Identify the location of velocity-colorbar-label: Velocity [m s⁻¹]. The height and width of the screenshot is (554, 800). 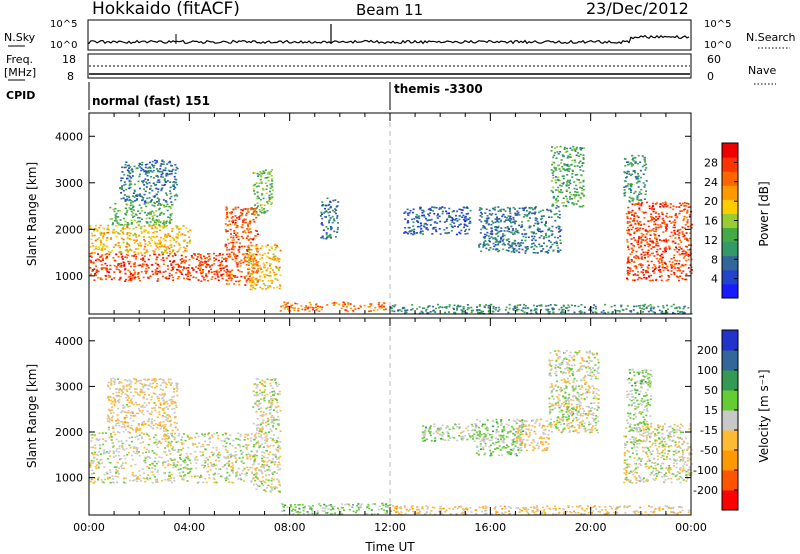
(764, 415).